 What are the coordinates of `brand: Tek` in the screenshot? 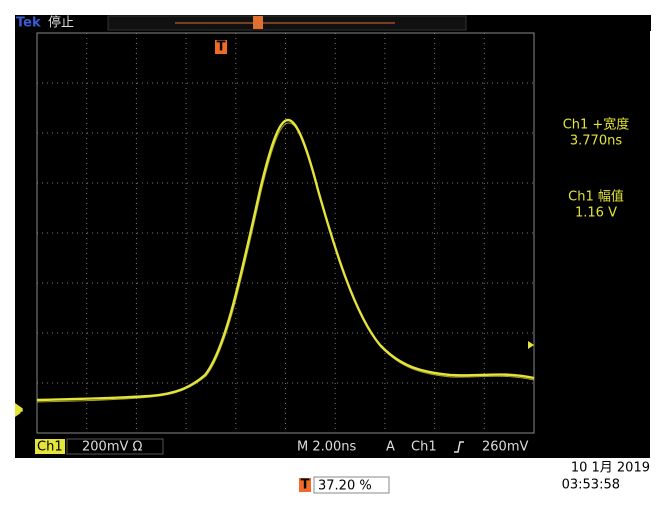 It's located at (28, 23).